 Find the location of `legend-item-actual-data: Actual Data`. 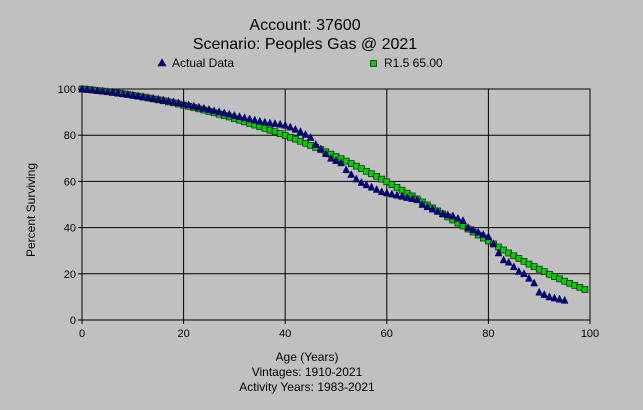

legend-item-actual-data: Actual Data is located at coordinates (195, 63).